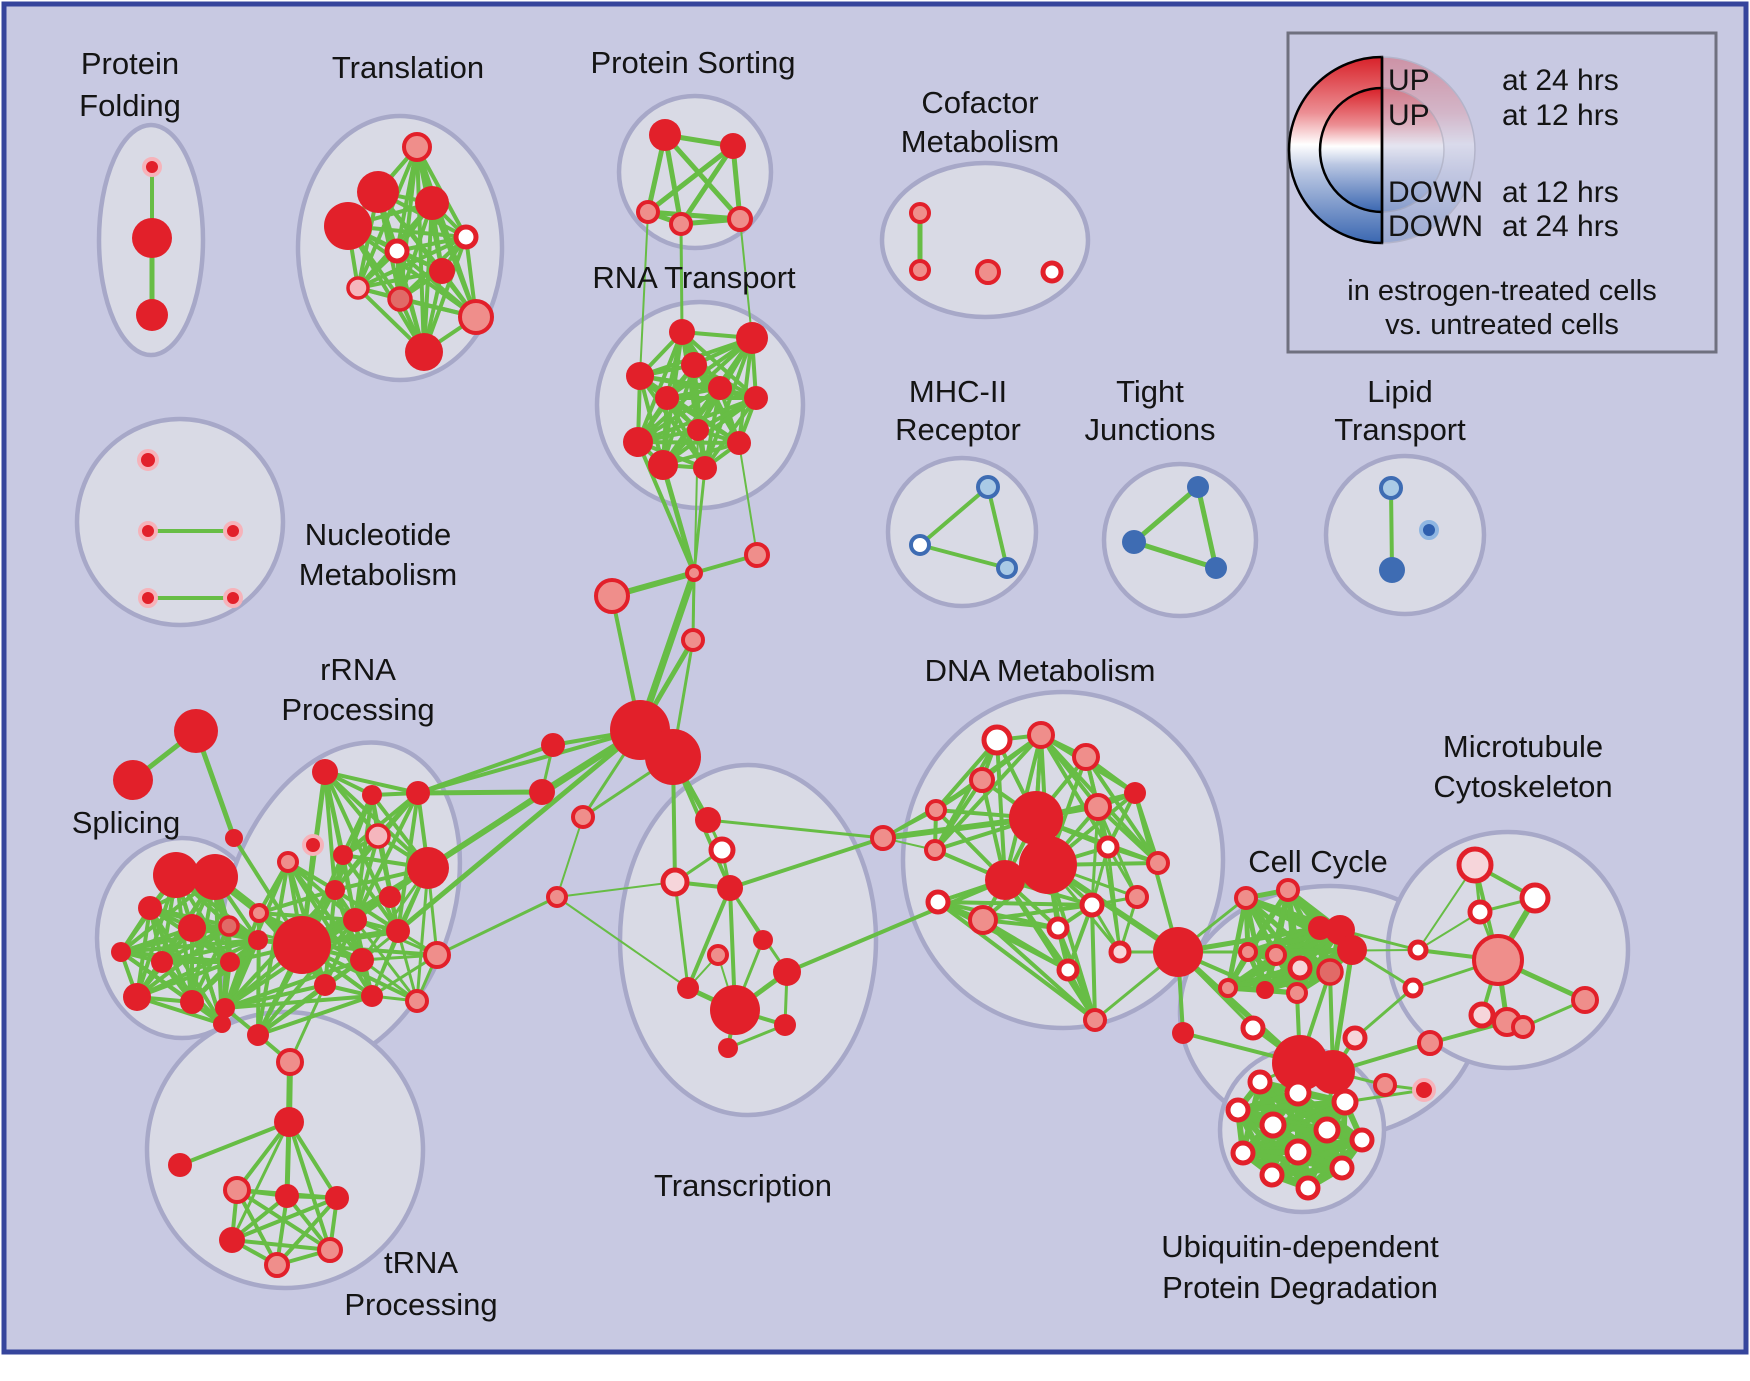  I want to click on node-s1, so click(665, 135).